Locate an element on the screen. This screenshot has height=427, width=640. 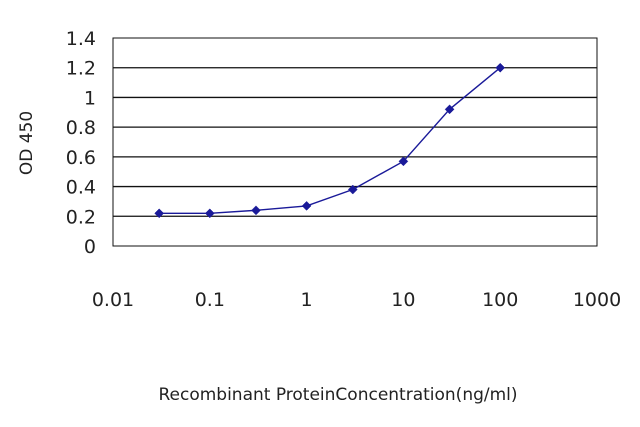
y-tick-label: 1.4 is located at coordinates (81, 39).